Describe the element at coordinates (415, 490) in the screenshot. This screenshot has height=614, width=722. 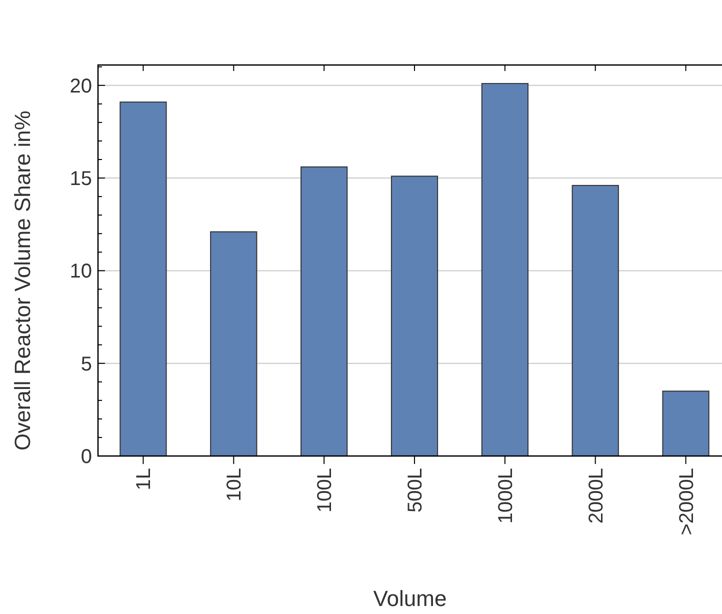
I see `x-tick-label: 500L` at that location.